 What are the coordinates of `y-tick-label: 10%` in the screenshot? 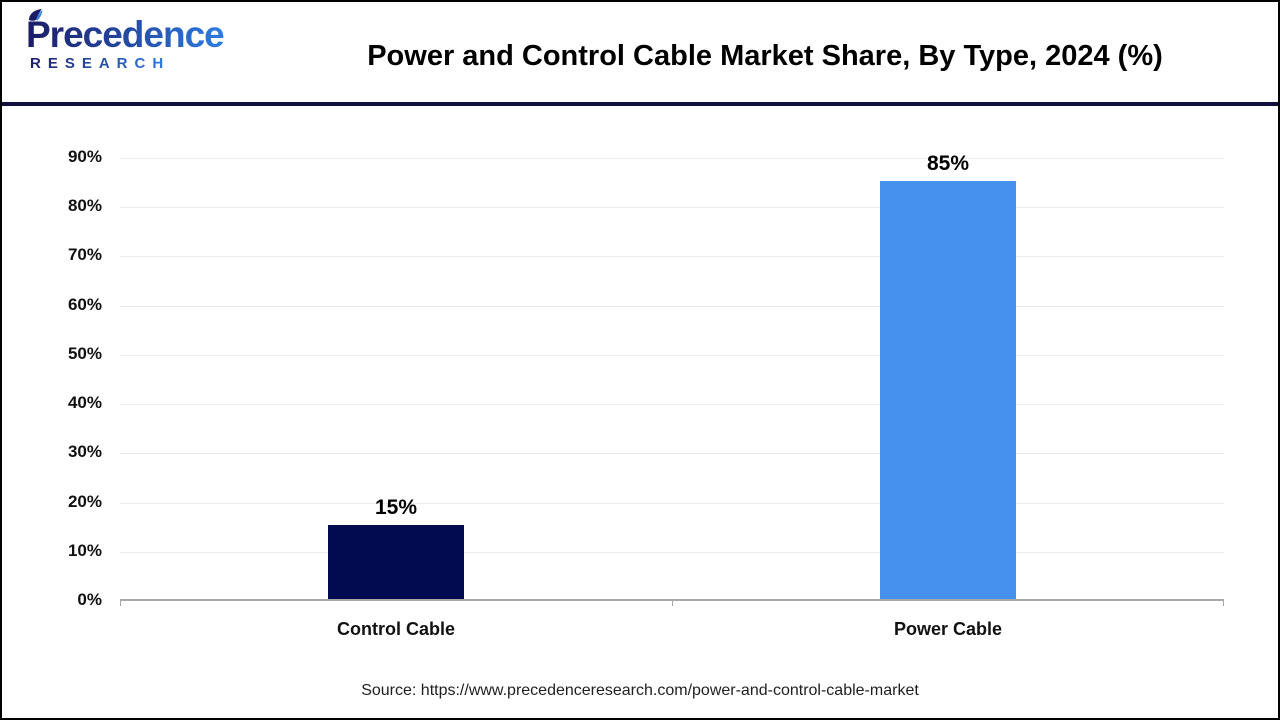 It's located at (84, 550).